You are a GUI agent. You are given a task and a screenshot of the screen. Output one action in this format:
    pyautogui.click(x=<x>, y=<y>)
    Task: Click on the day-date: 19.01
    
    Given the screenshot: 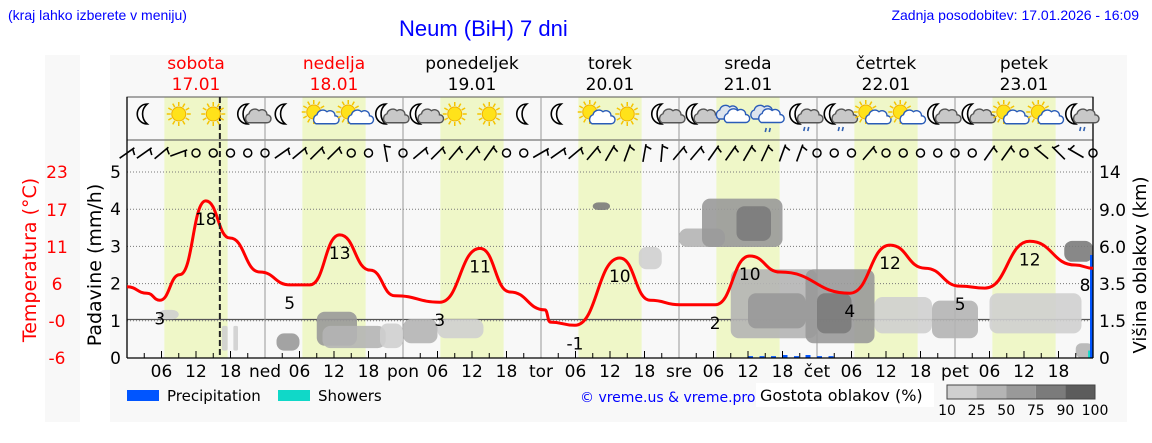 What is the action you would take?
    pyautogui.click(x=472, y=85)
    